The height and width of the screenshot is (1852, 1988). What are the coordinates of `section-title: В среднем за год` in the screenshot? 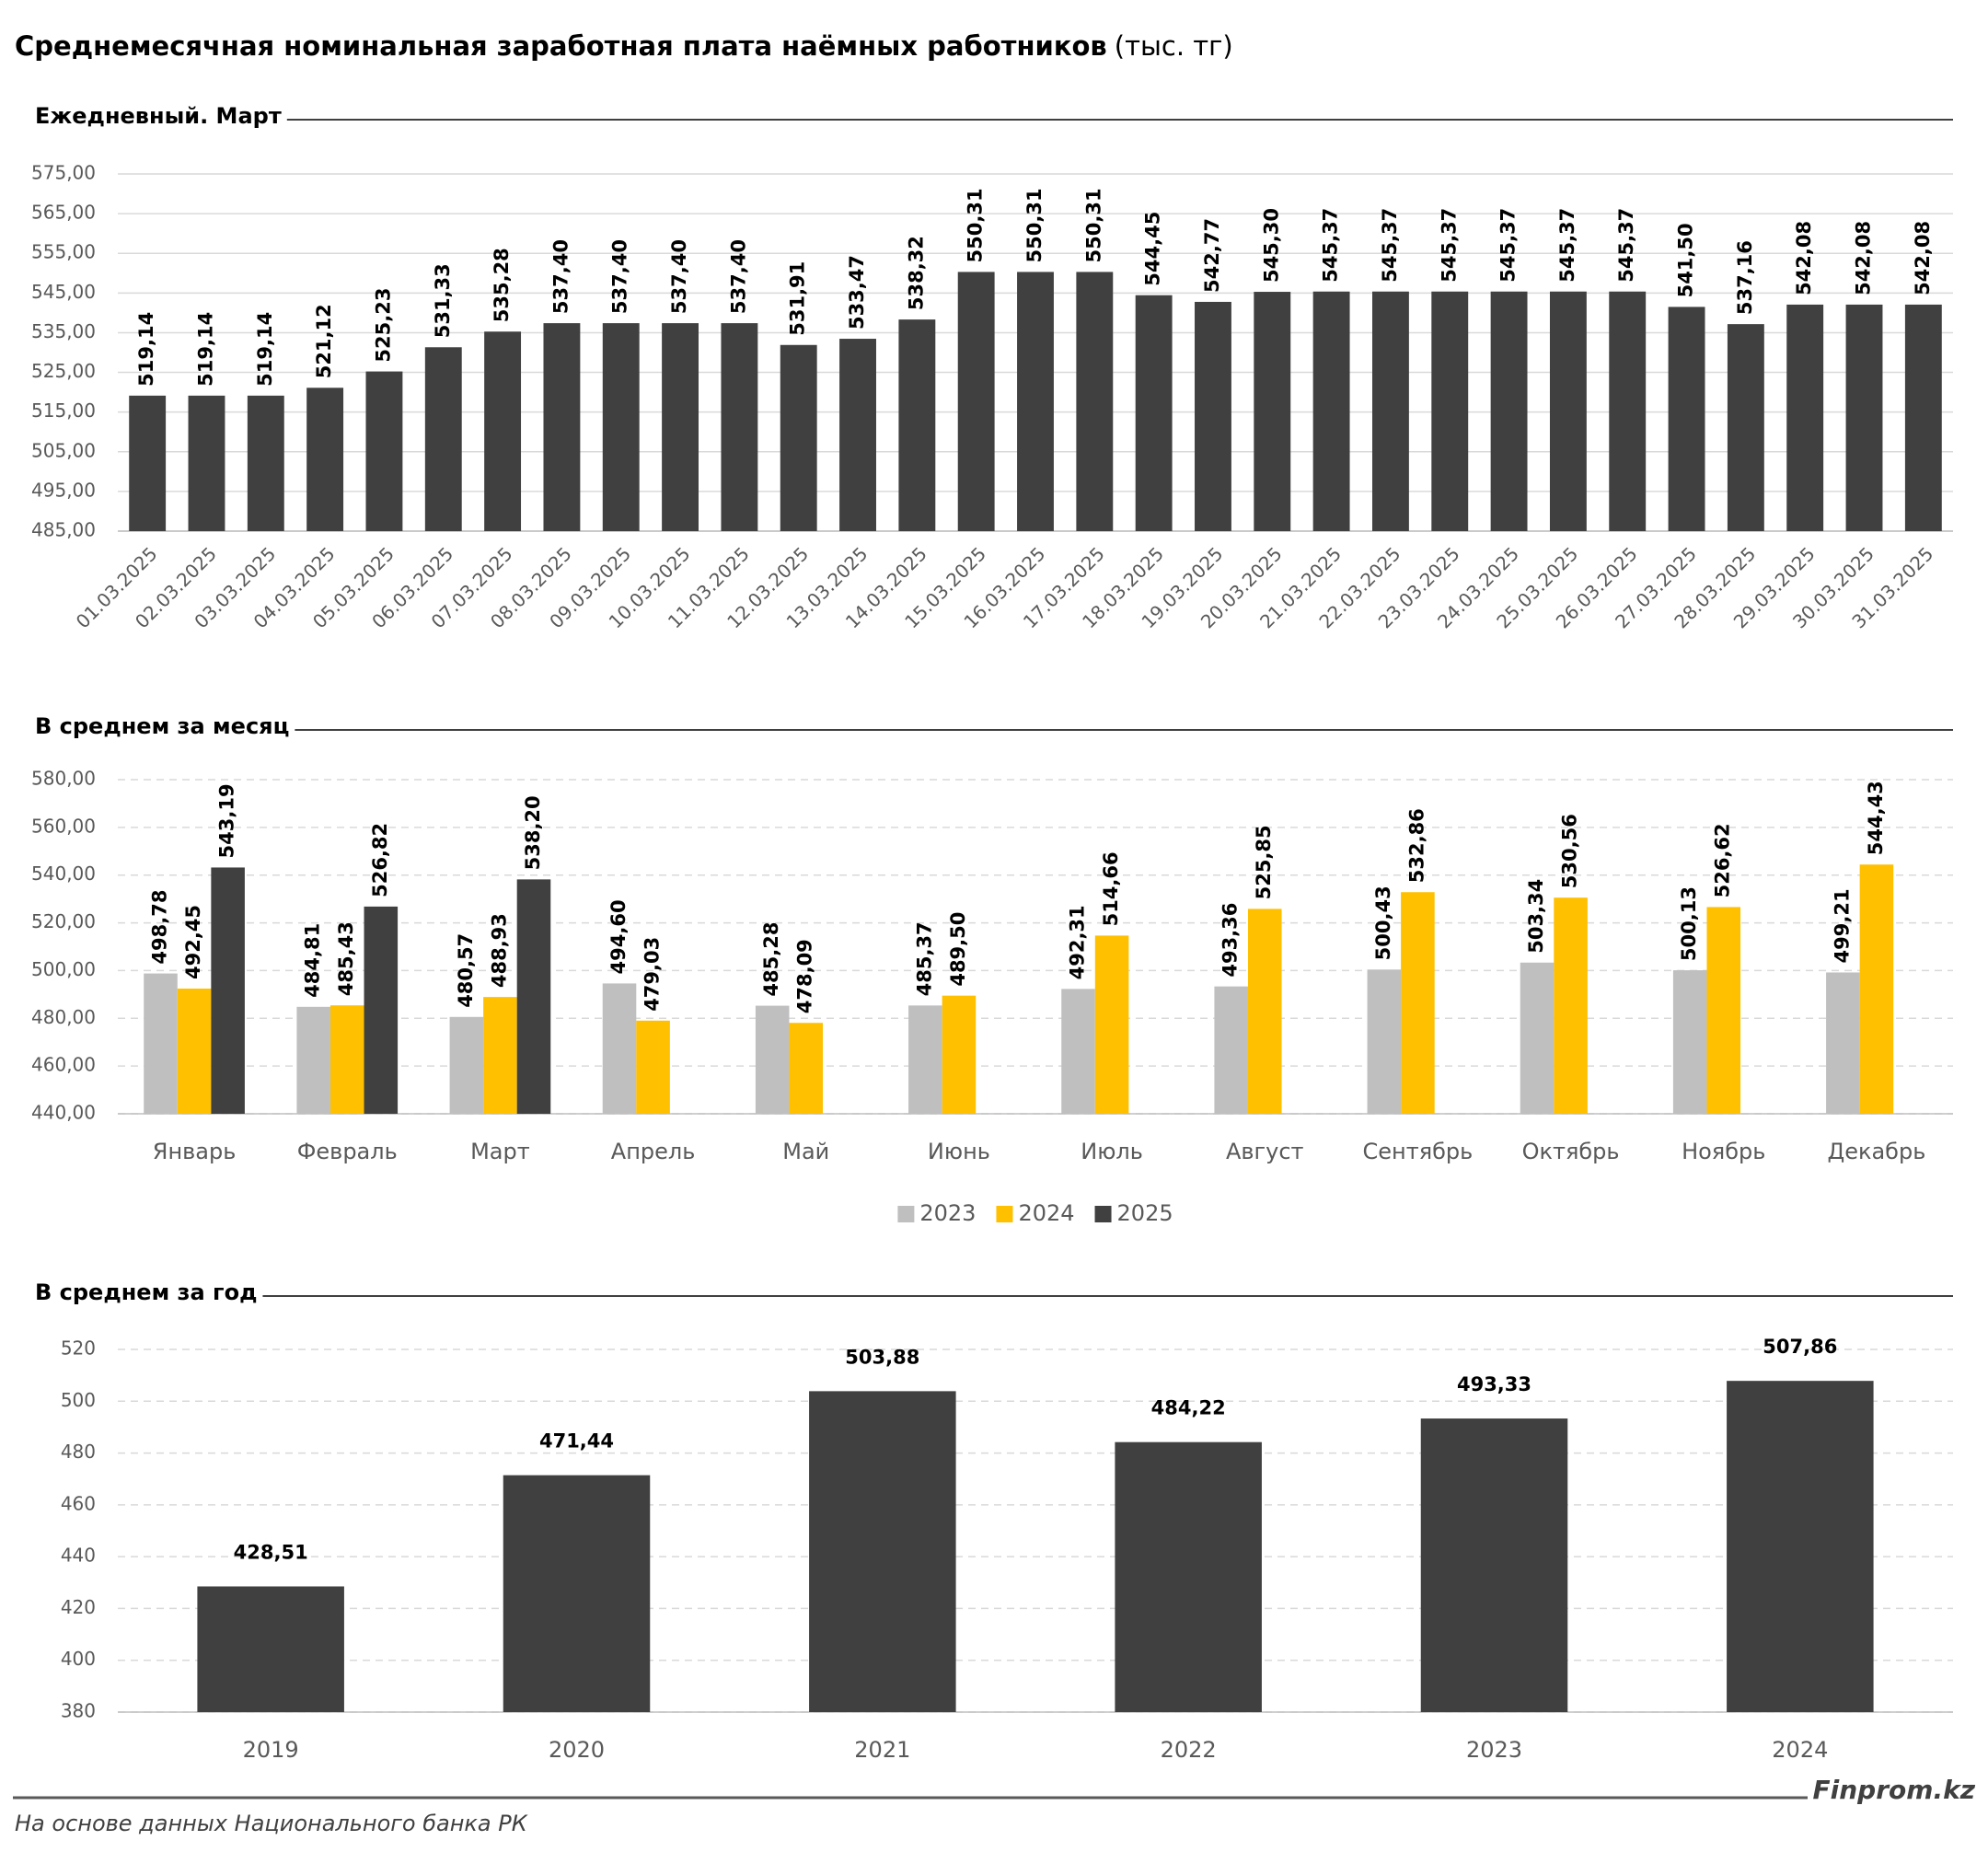 It's located at (146, 1292).